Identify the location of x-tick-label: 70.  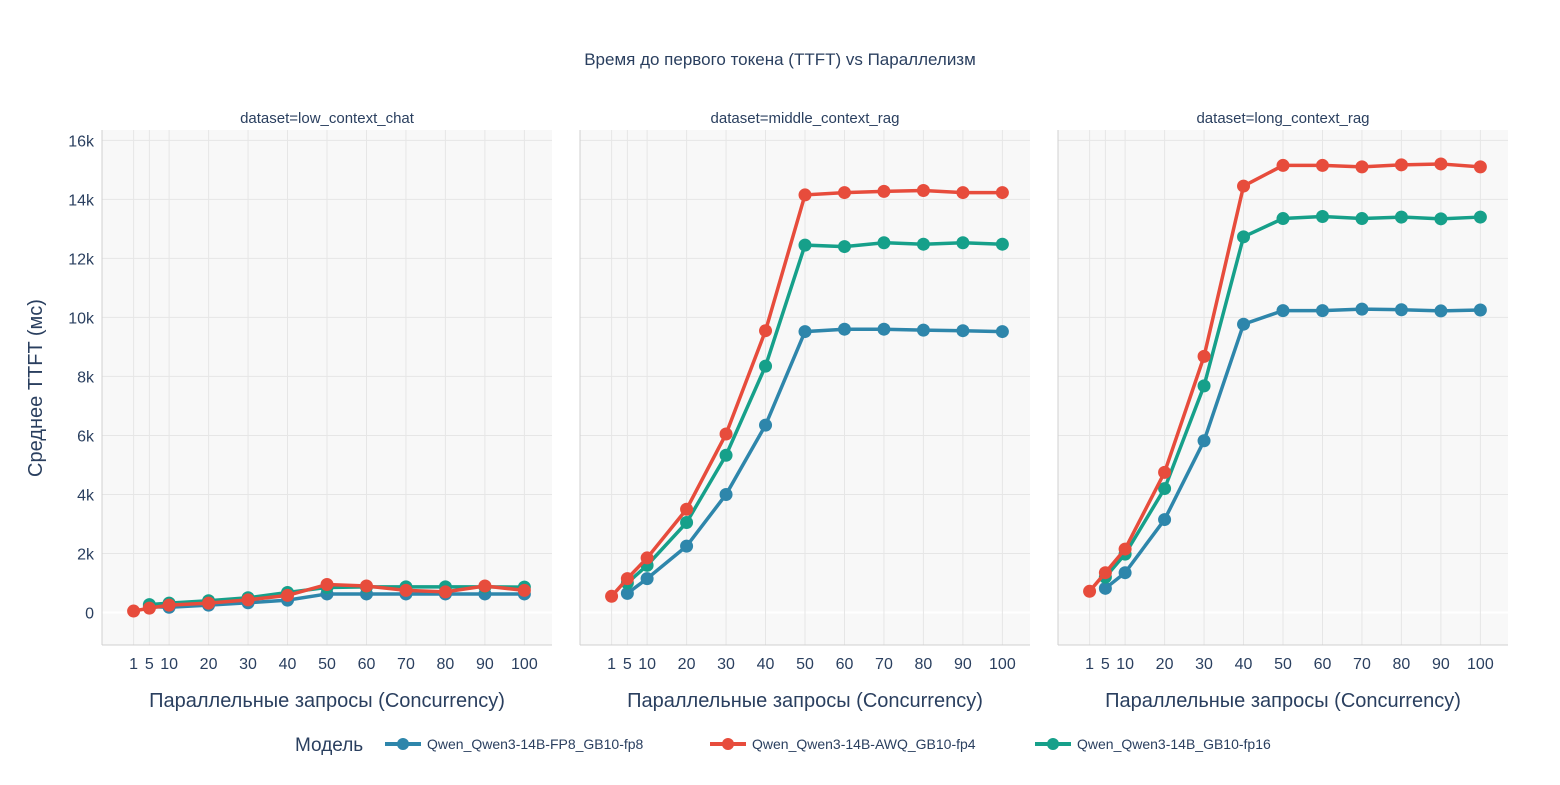
(406, 664).